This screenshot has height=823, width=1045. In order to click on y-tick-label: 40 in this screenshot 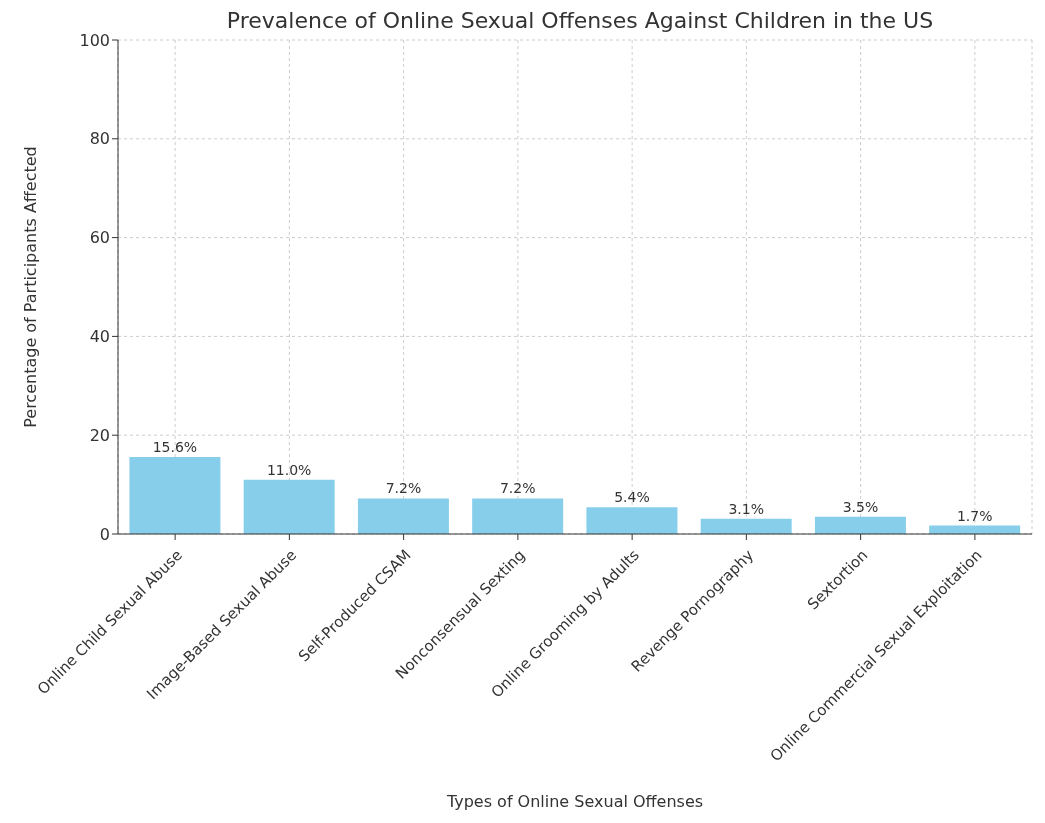, I will do `click(99, 337)`.